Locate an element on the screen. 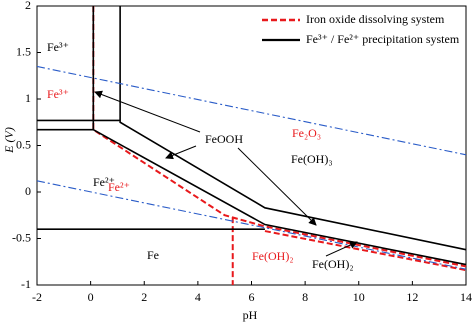 This screenshot has height=324, width=474. y-tick-label: -1 is located at coordinates (26, 284).